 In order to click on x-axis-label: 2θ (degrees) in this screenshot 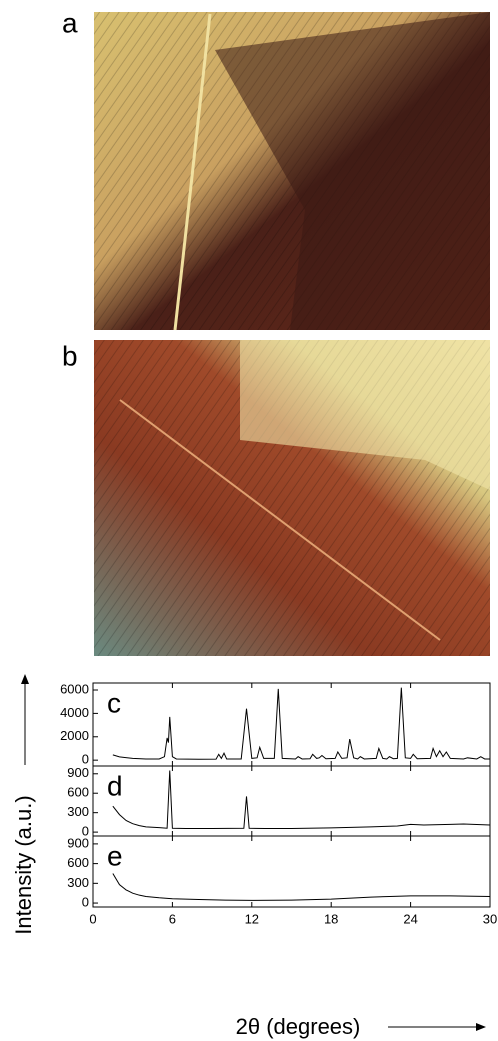, I will do `click(298, 1026)`.